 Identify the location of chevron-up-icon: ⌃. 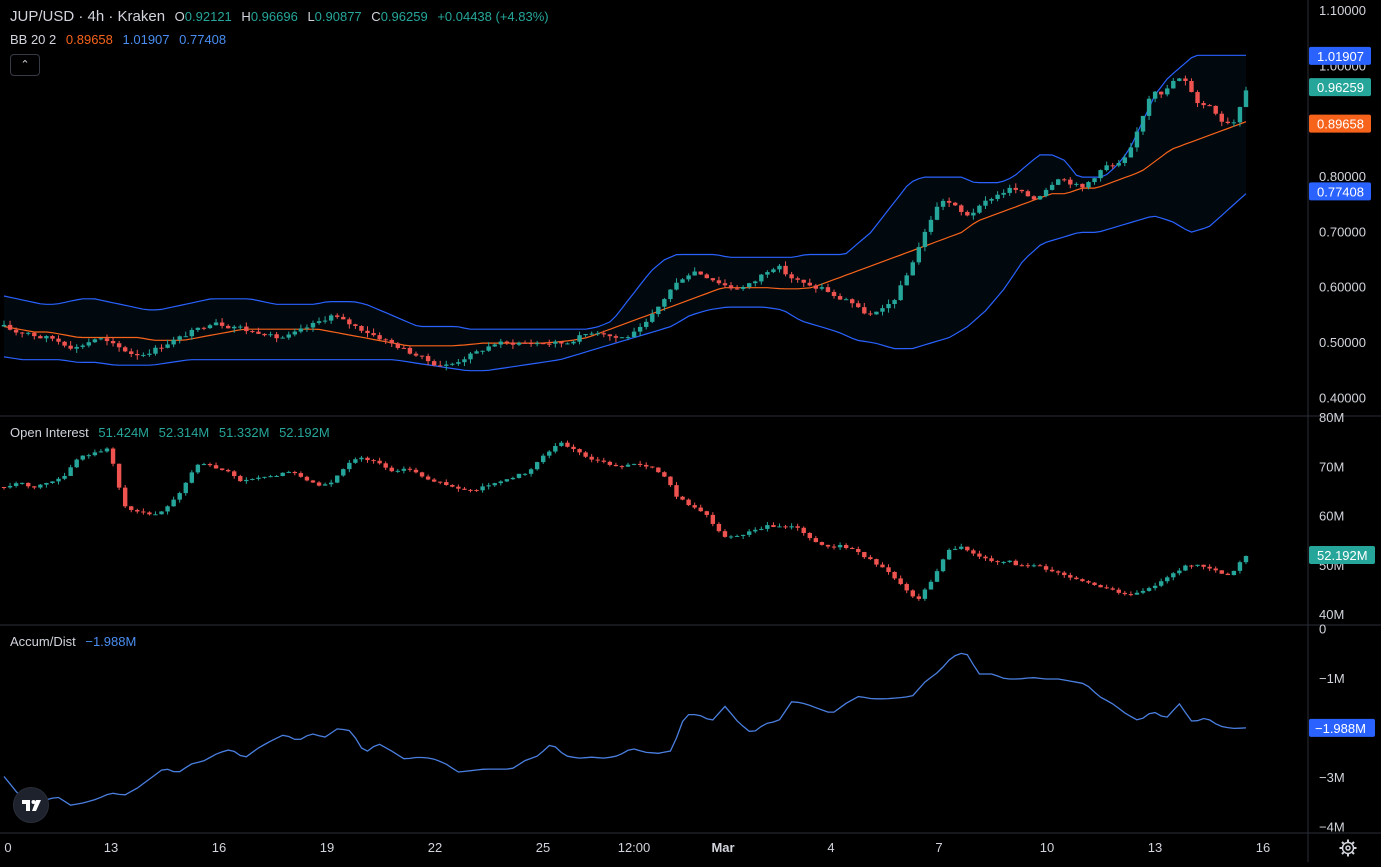
(25, 65).